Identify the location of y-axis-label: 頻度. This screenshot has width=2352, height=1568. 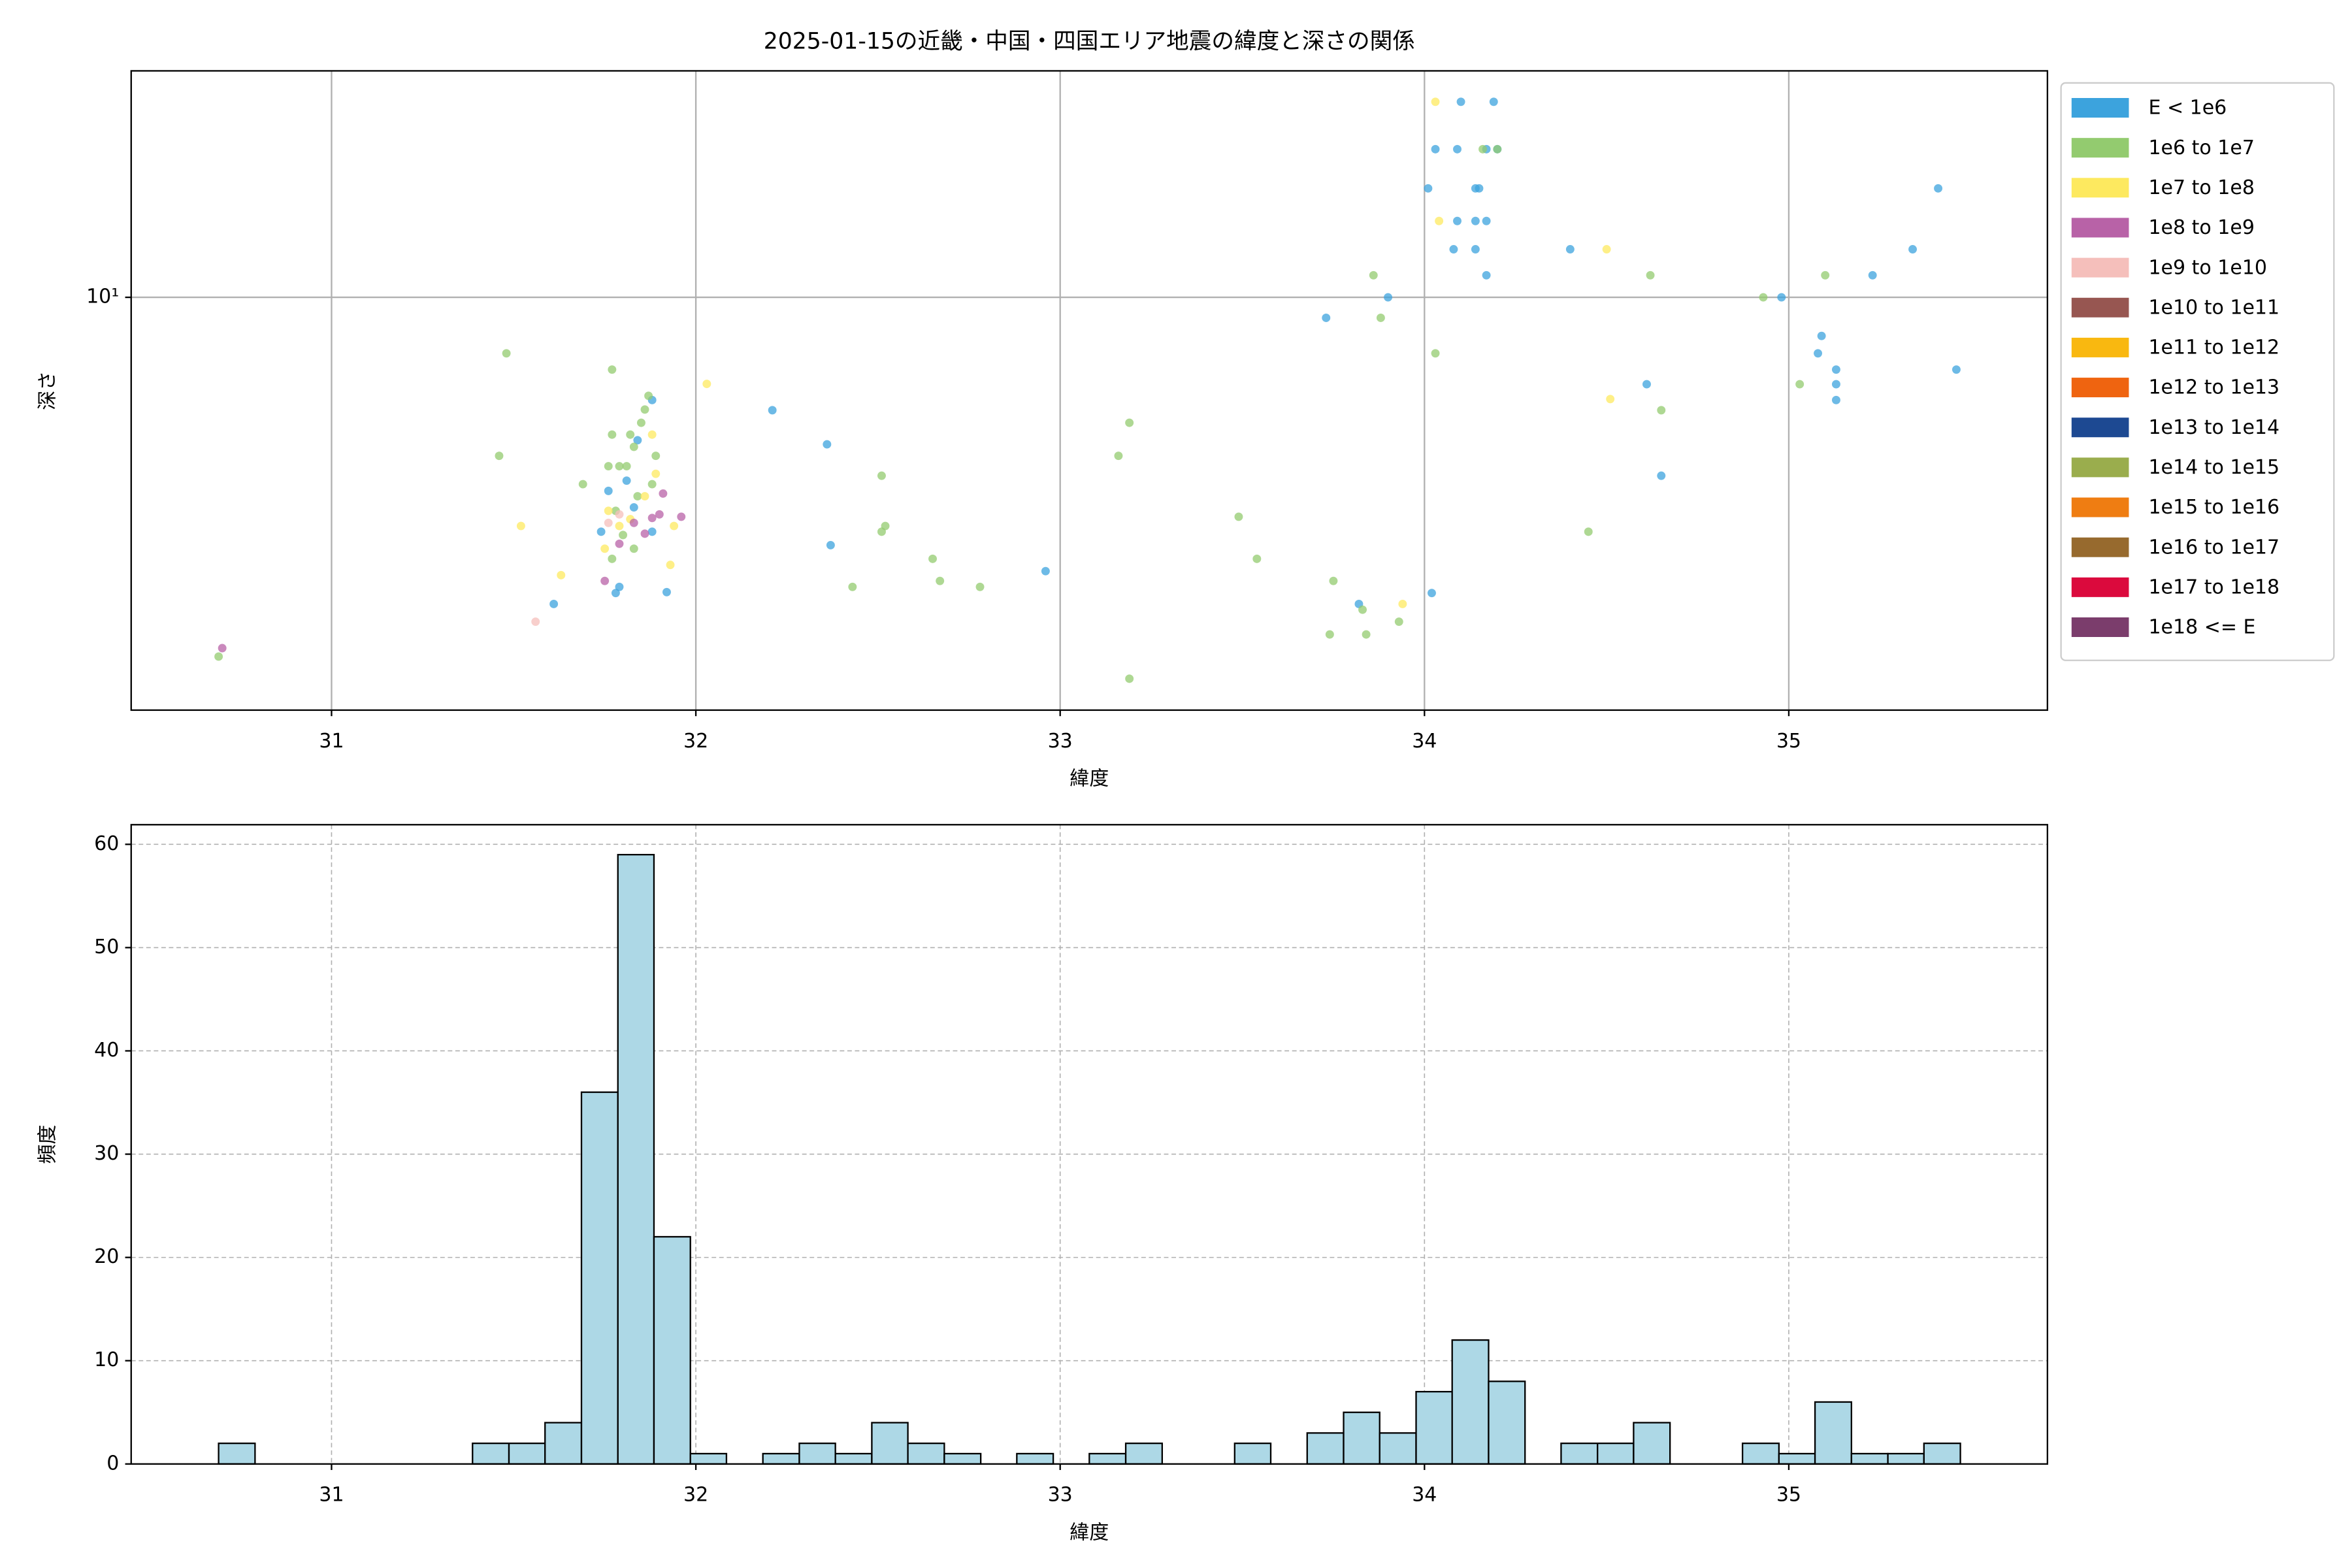
(47, 1144).